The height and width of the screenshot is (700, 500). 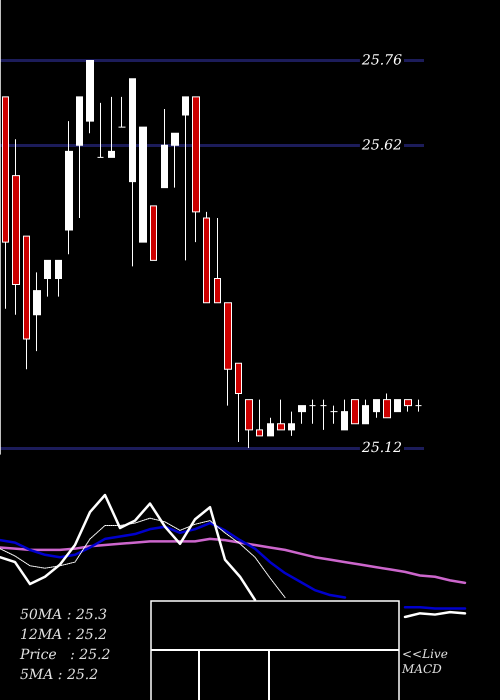 I want to click on text: <<Live, so click(x=425, y=654).